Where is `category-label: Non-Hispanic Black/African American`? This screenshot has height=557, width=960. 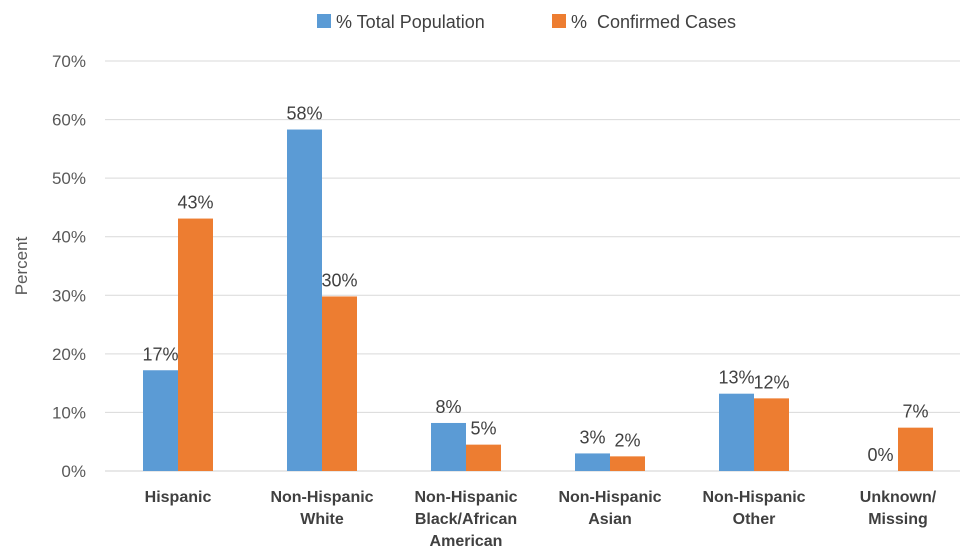 category-label: Non-Hispanic Black/African American is located at coordinates (465, 519).